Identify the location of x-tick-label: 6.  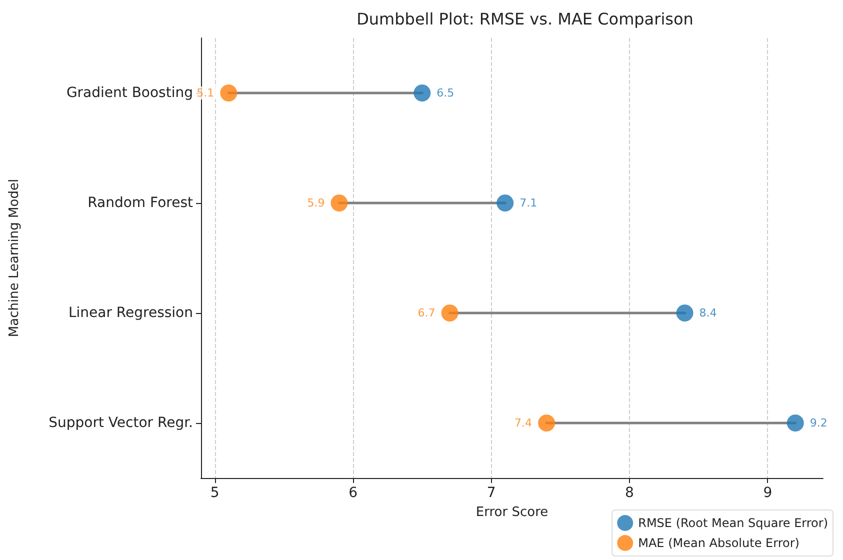
(353, 493).